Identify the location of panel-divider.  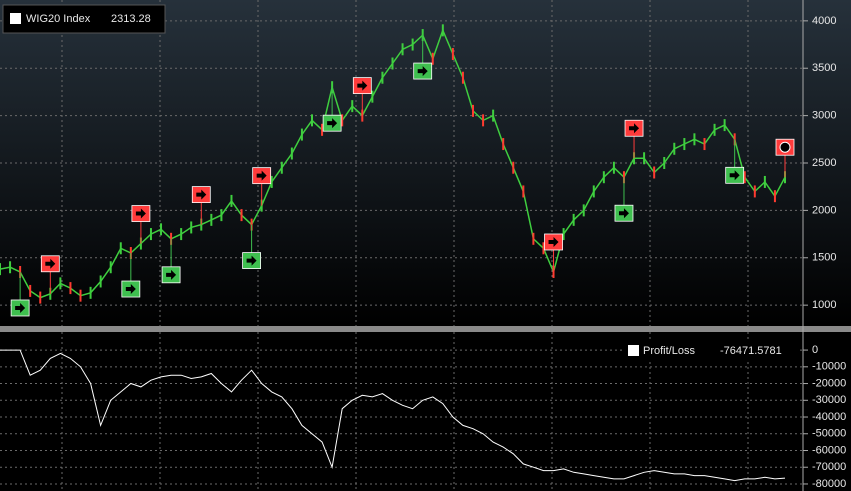
(425, 329).